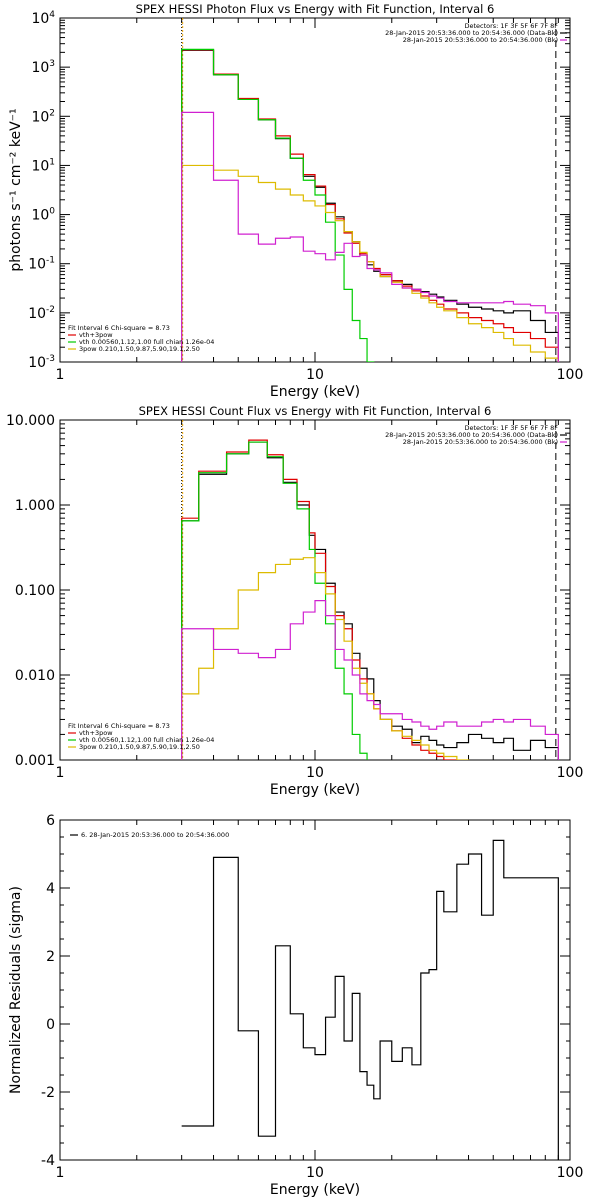 This screenshot has height=1200, width=600. What do you see at coordinates (43, 215) in the screenshot?
I see `y-tick-label: 10⁰` at bounding box center [43, 215].